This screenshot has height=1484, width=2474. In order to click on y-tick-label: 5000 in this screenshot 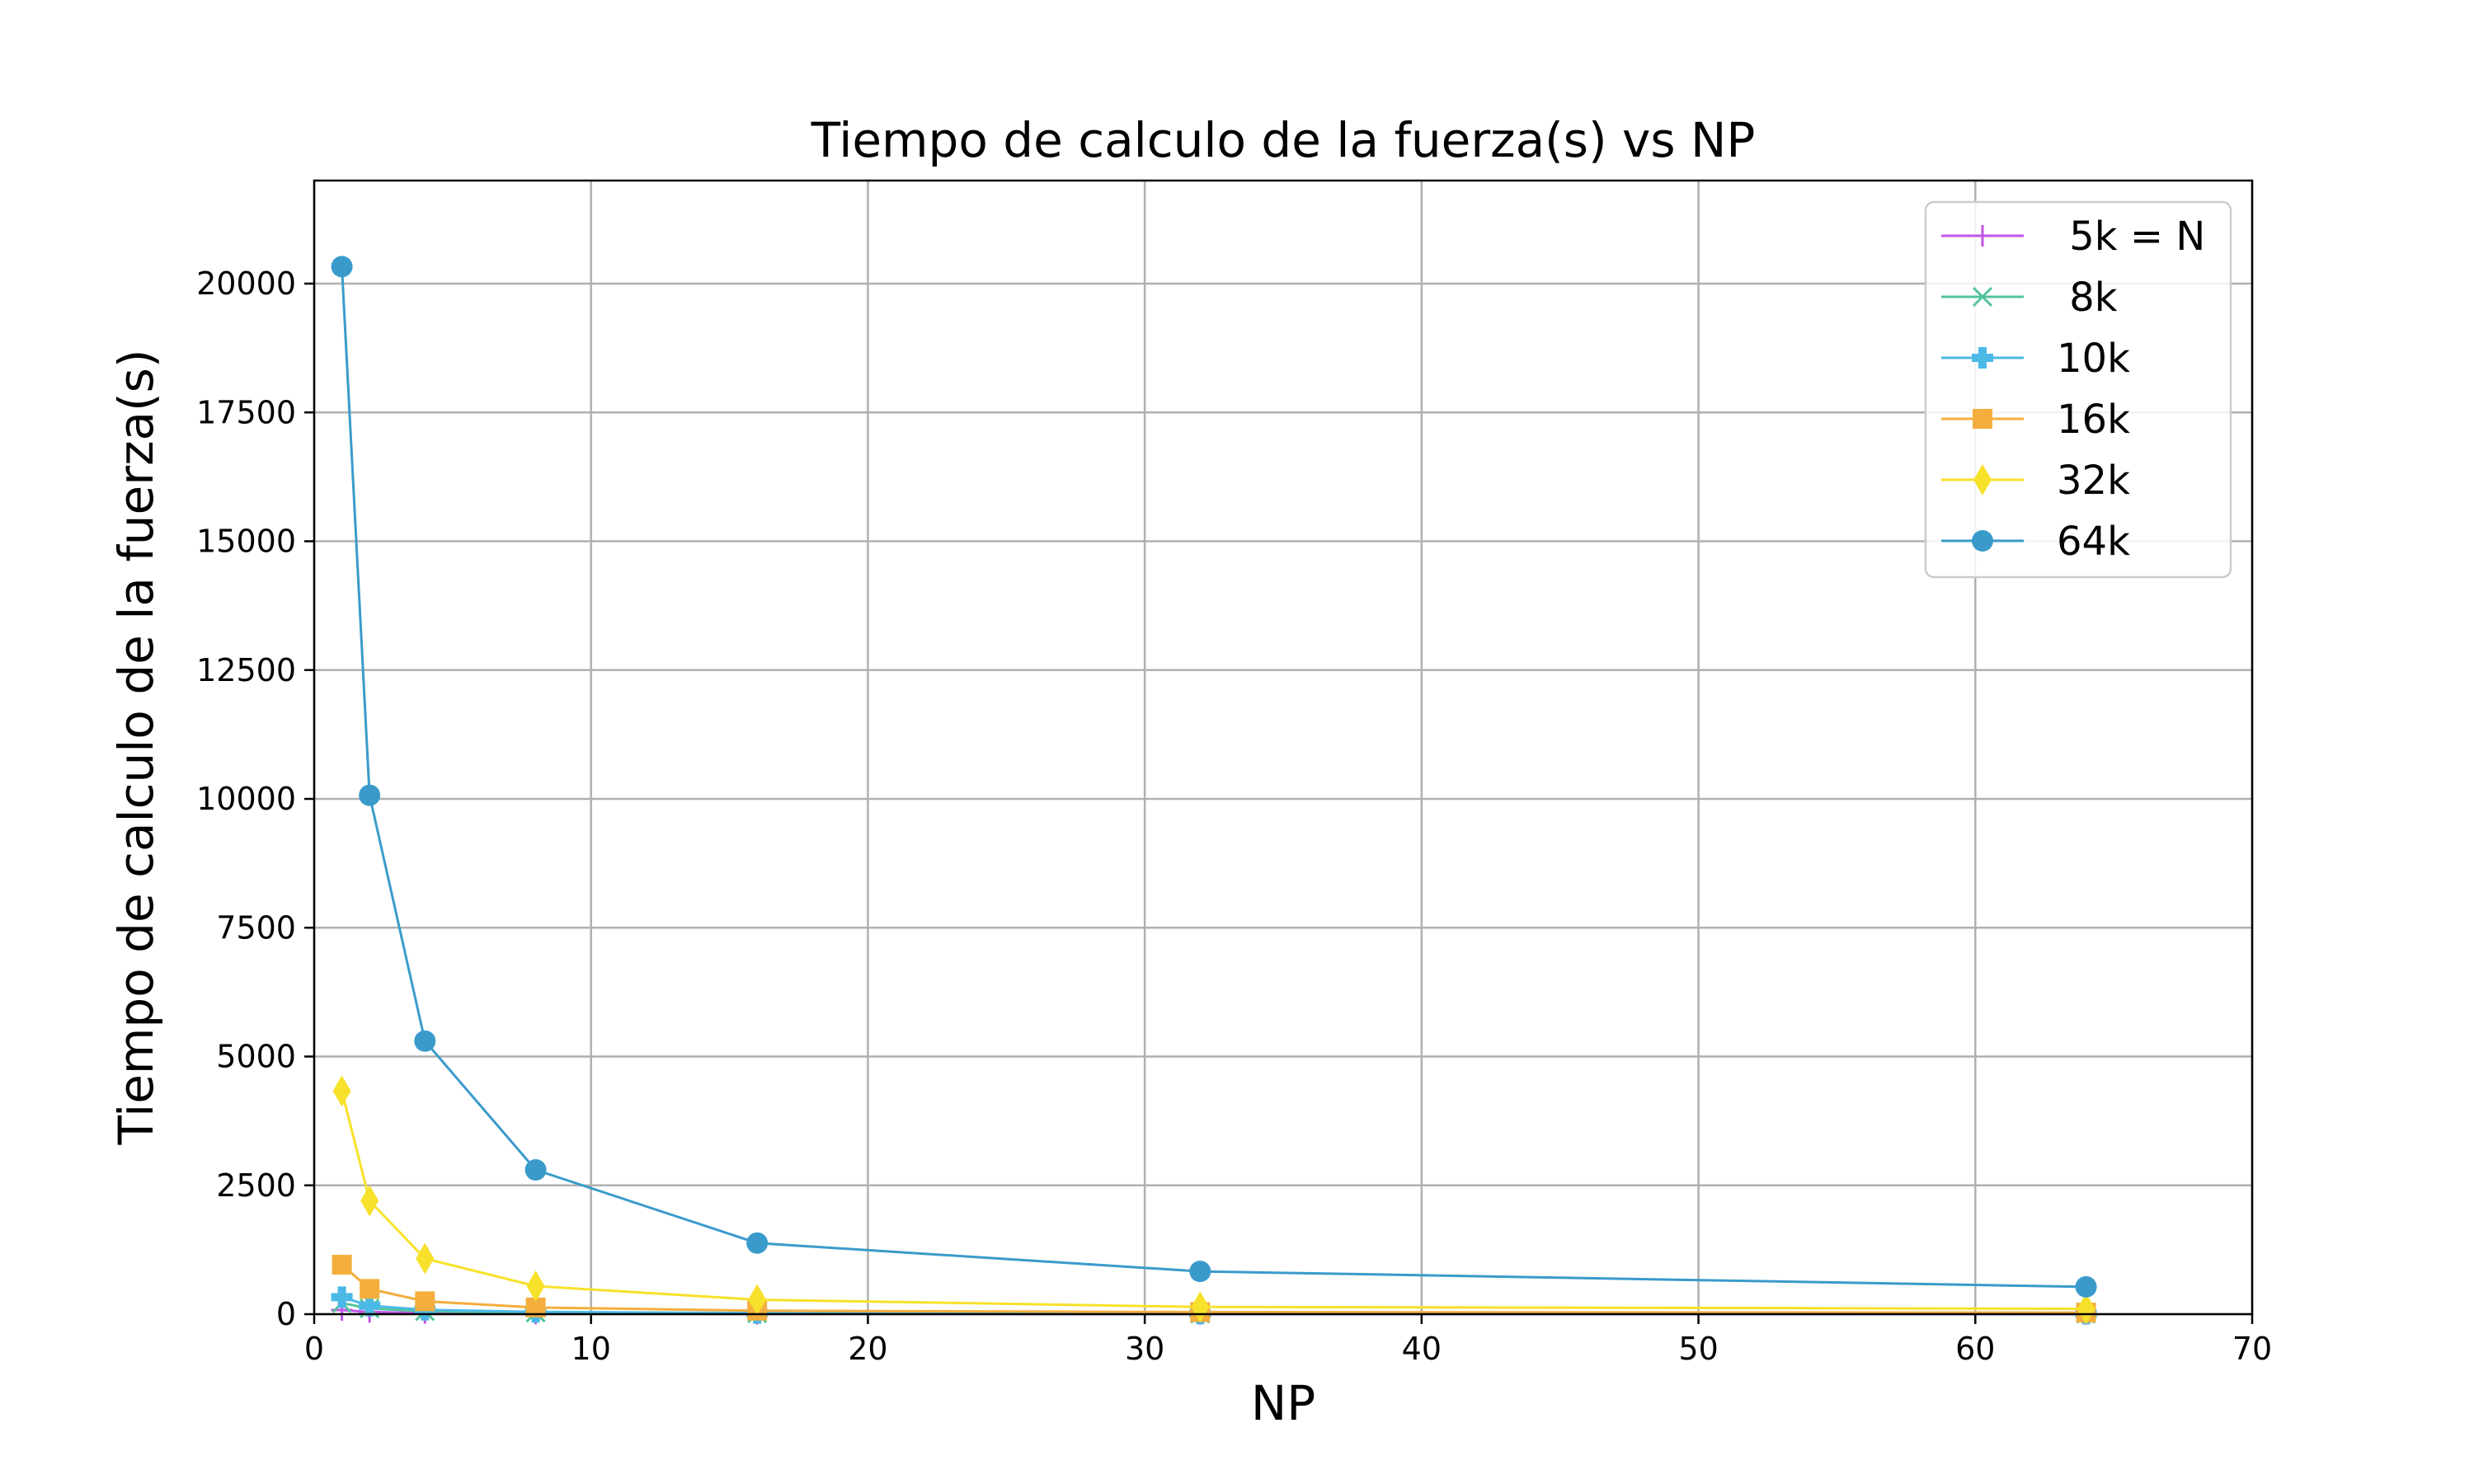, I will do `click(256, 1057)`.